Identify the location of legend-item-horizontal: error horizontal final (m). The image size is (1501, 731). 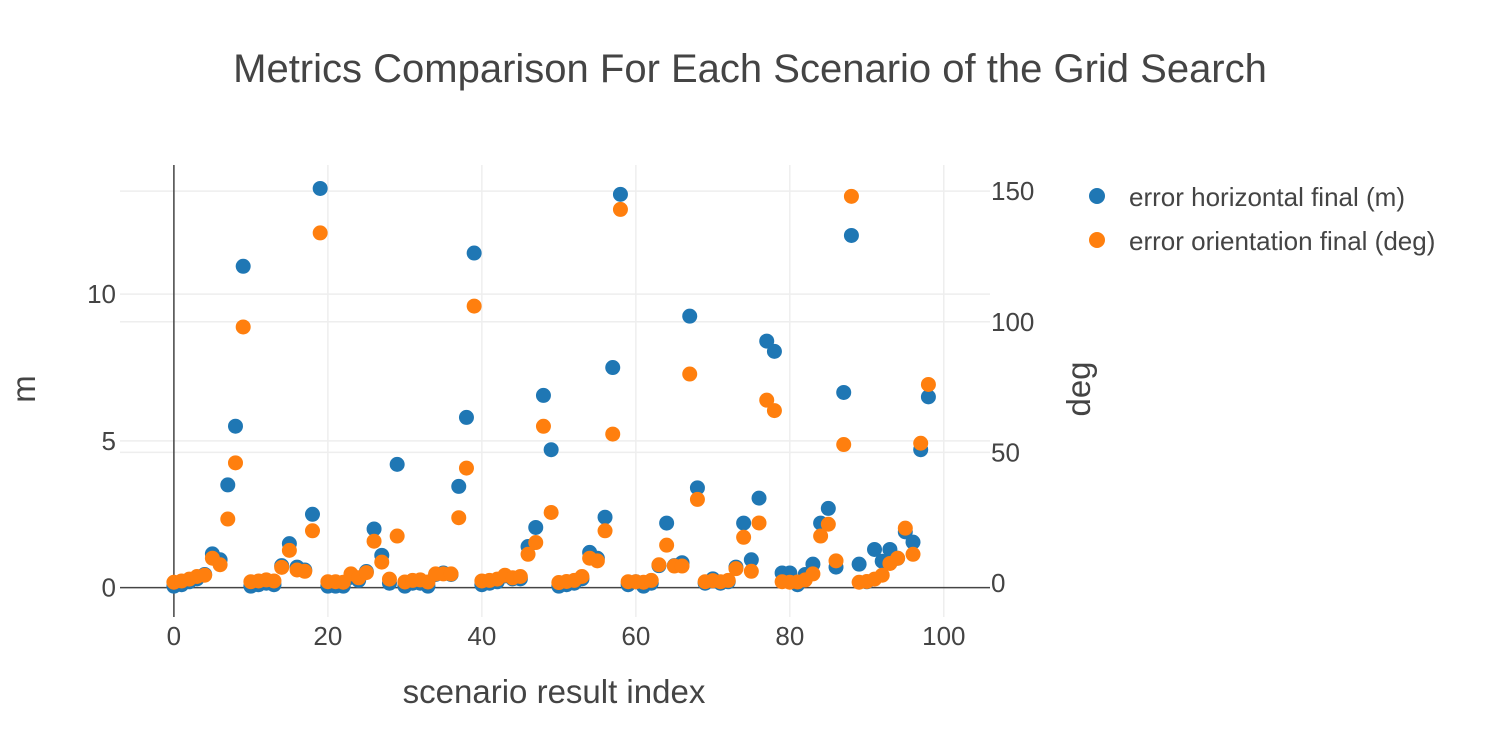
(1247, 197).